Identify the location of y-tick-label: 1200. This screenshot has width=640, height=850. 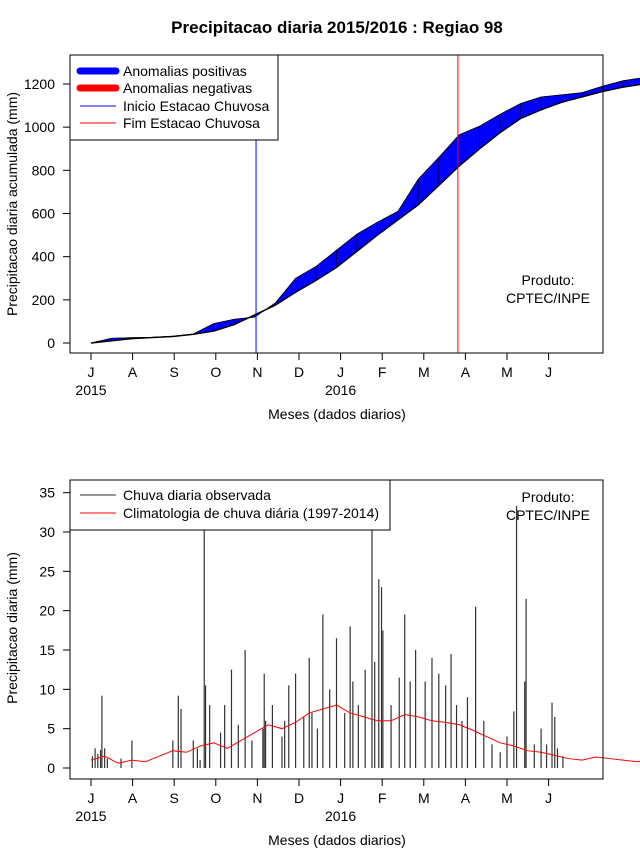
(39, 84).